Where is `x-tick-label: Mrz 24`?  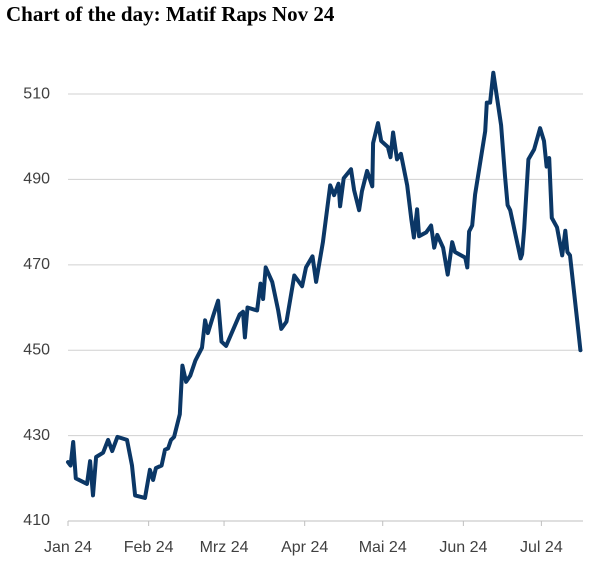 x-tick-label: Mrz 24 is located at coordinates (224, 547).